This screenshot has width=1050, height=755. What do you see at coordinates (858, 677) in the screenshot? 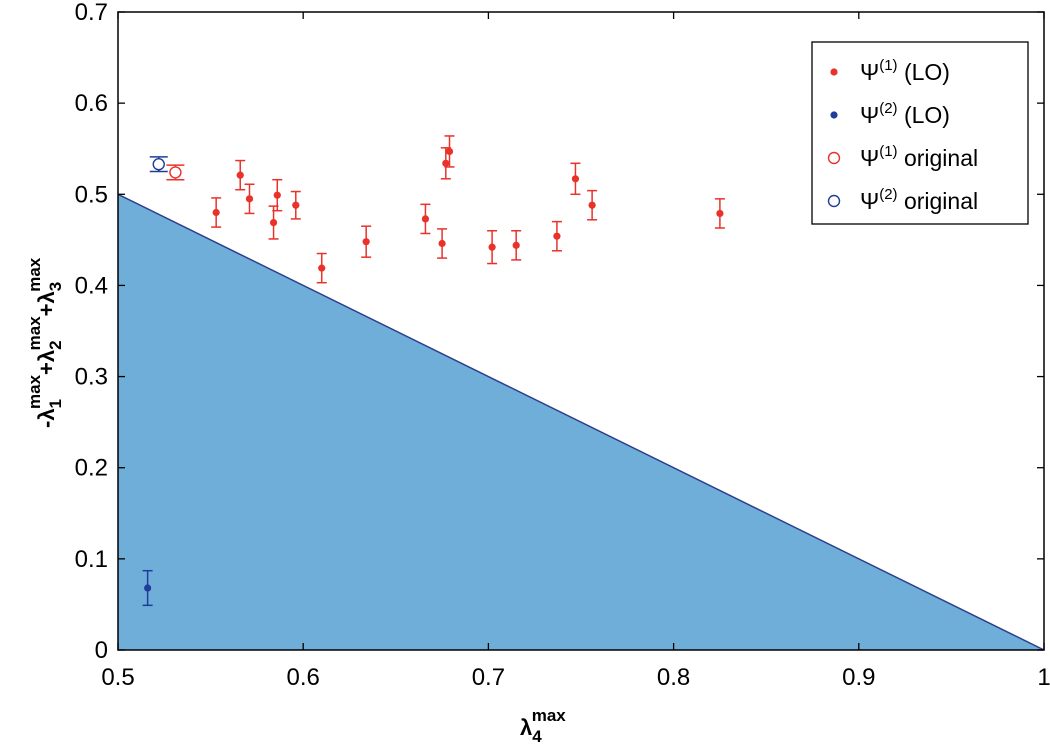
I see `x-tick-label: 0.9` at bounding box center [858, 677].